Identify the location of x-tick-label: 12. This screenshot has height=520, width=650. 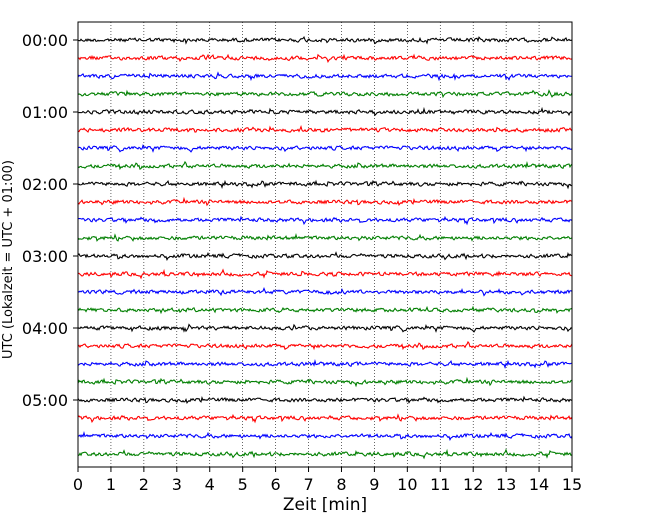
(473, 484).